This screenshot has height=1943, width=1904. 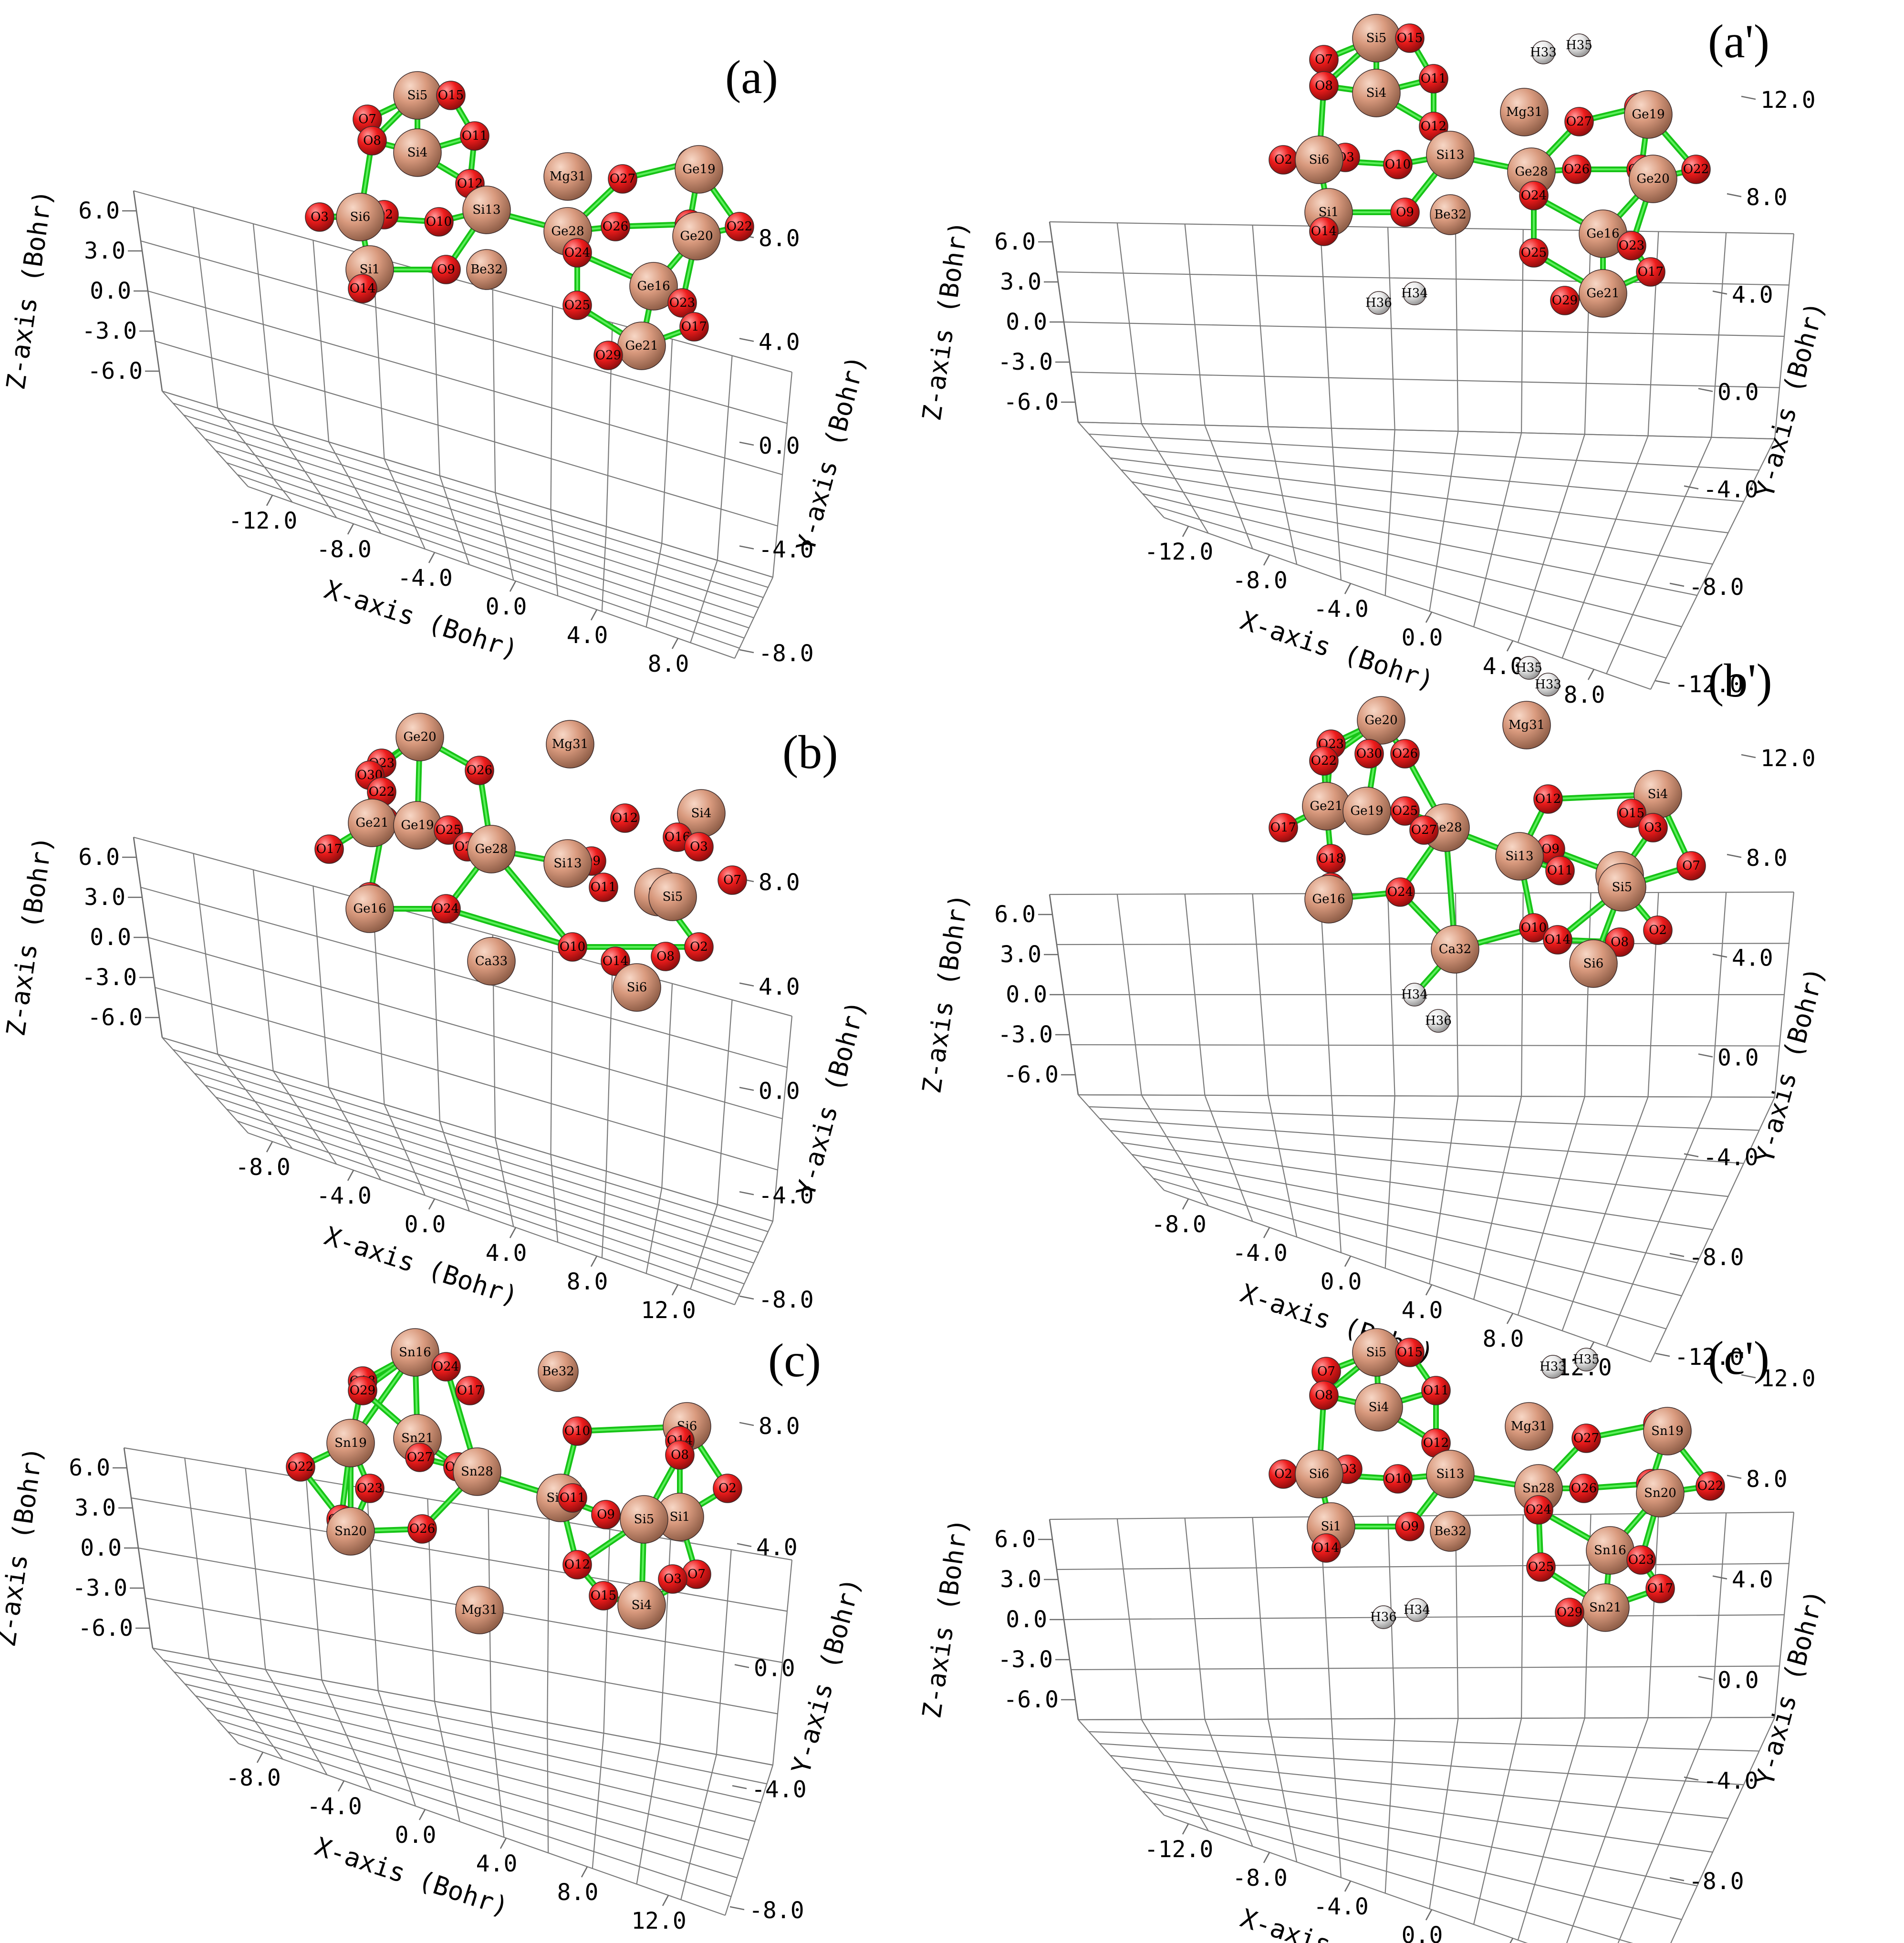 What do you see at coordinates (1283, 160) in the screenshot?
I see `atom-label: O2` at bounding box center [1283, 160].